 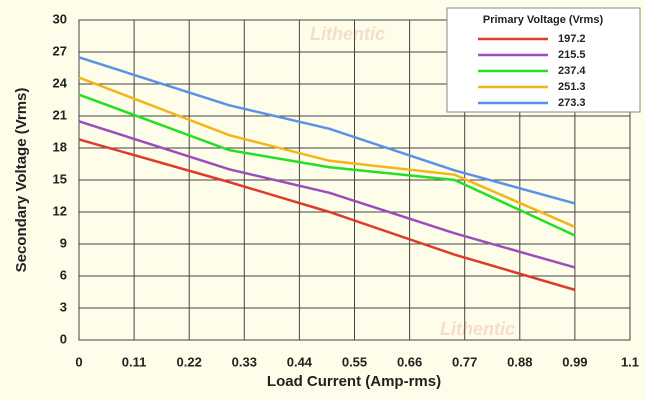 I want to click on x-tick-label: 0.66, so click(x=409, y=361).